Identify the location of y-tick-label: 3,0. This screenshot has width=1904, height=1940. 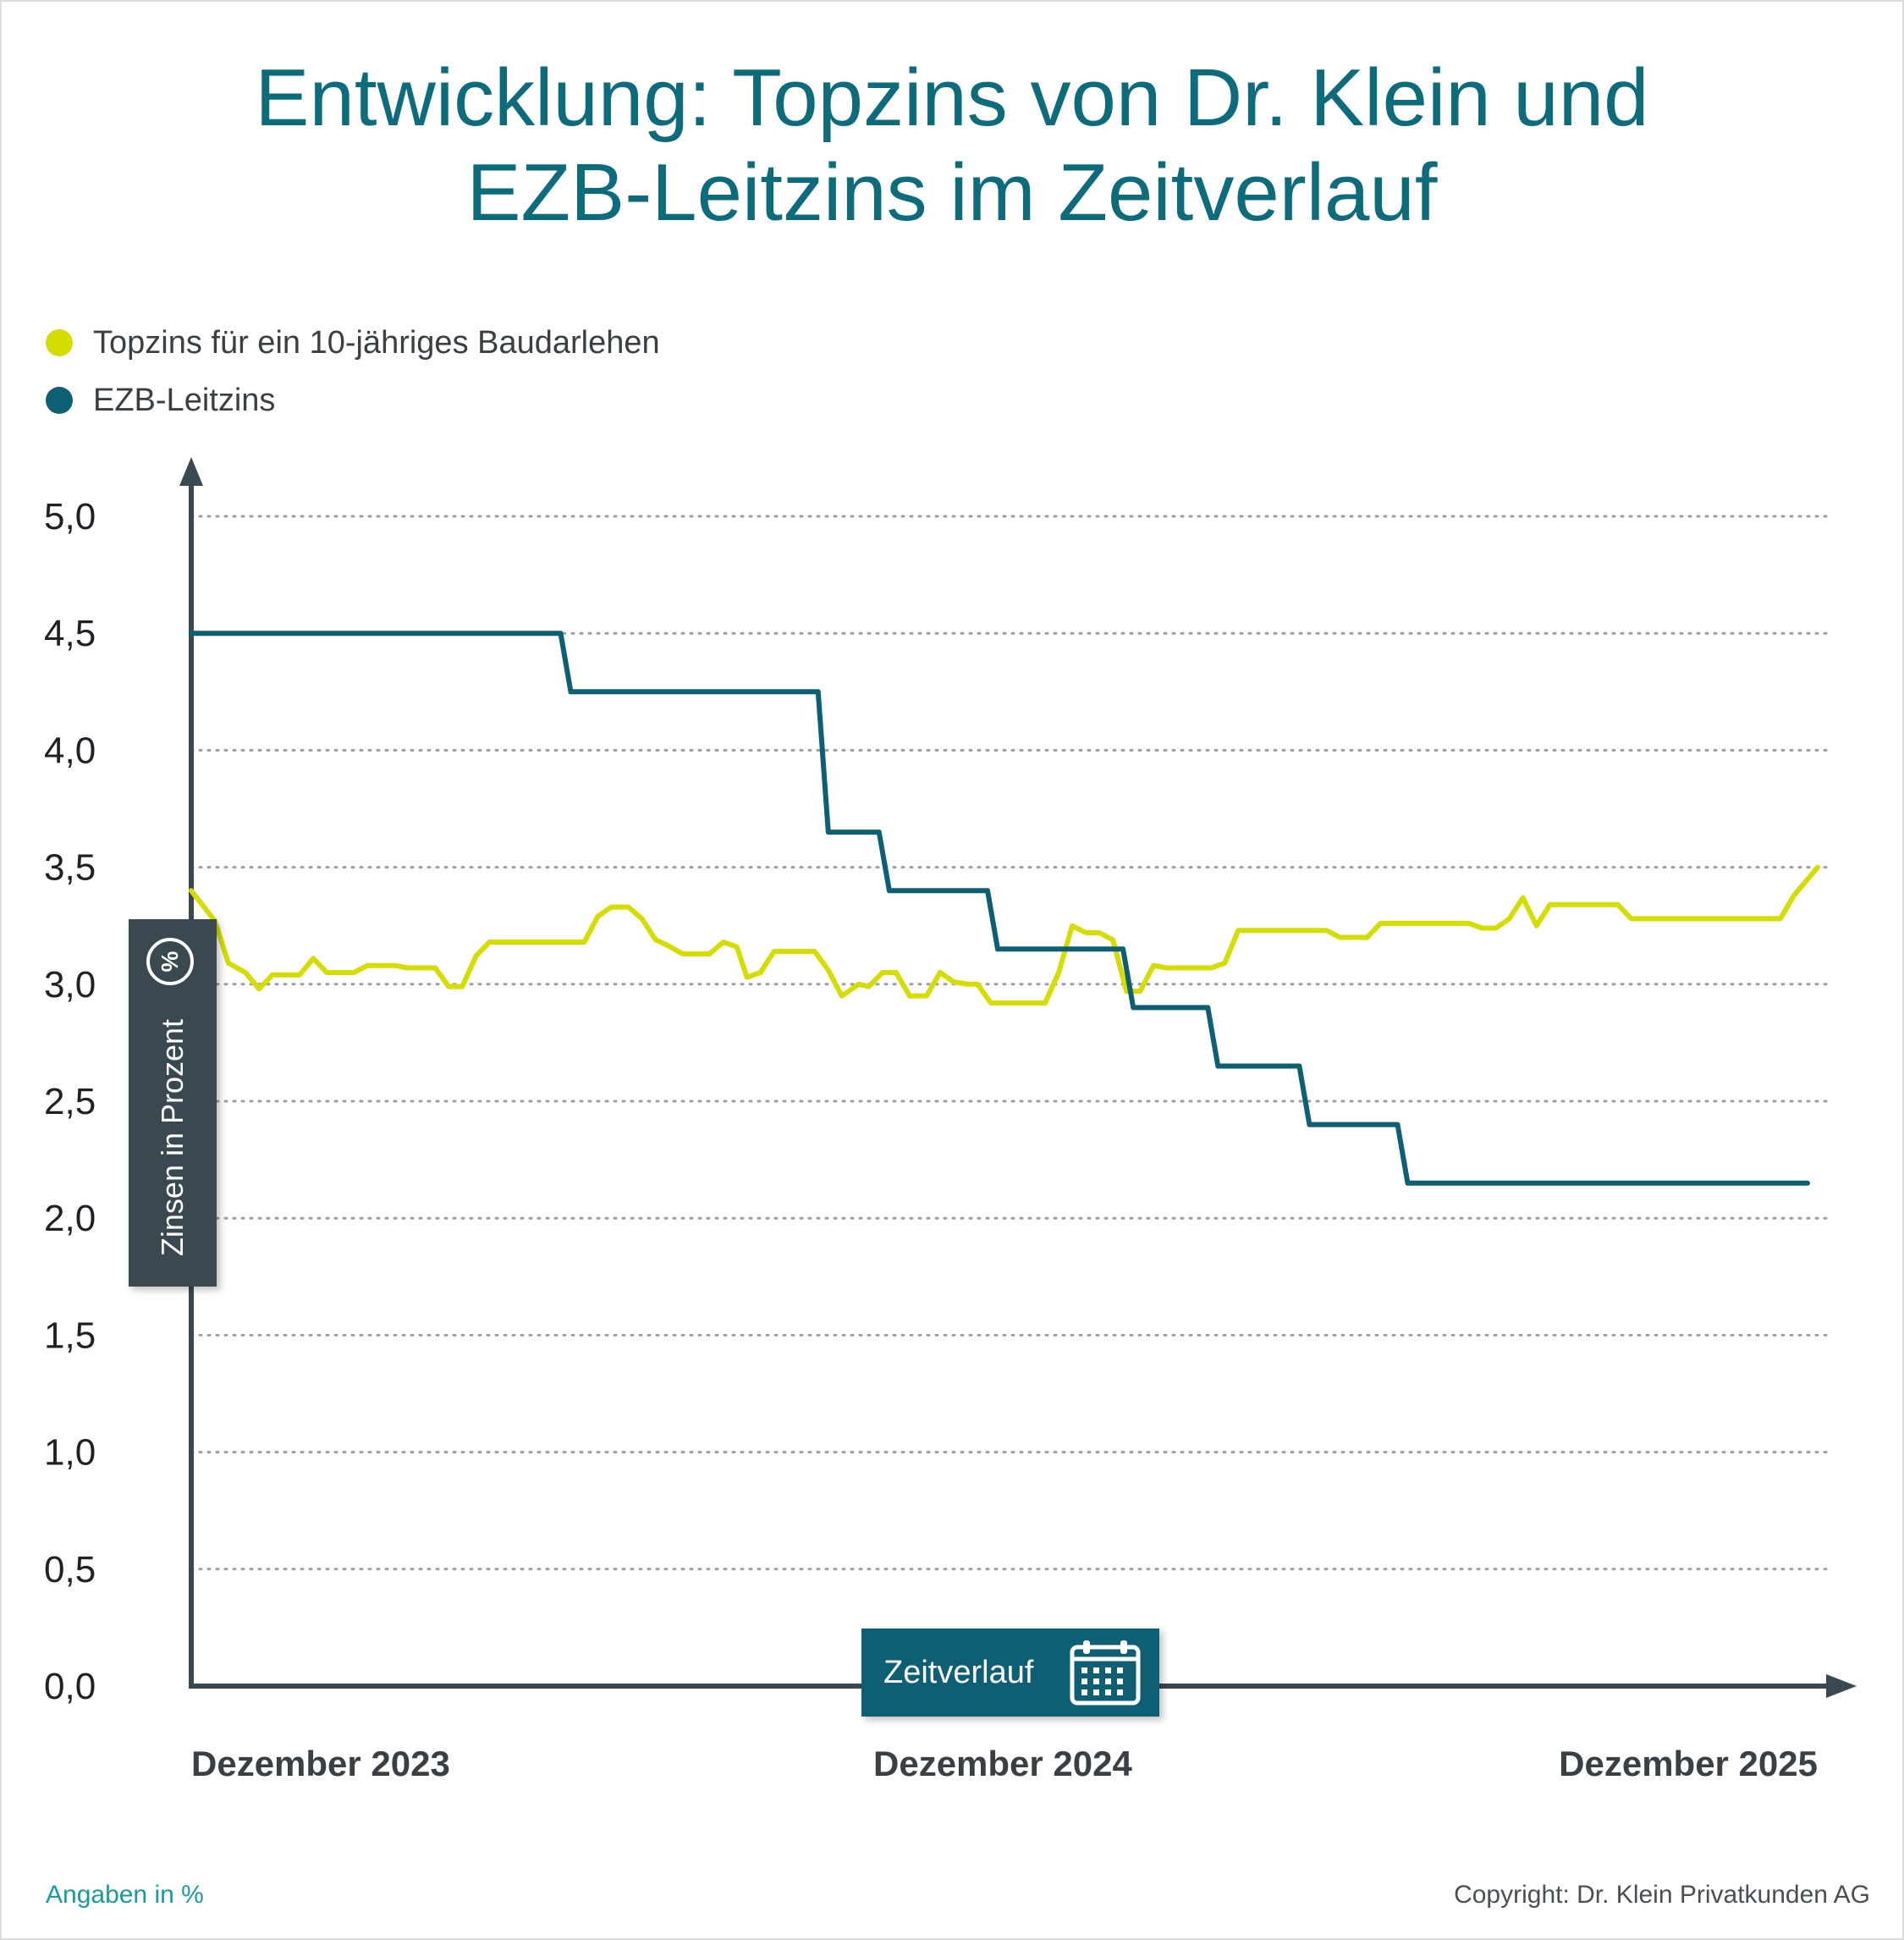
(70, 985).